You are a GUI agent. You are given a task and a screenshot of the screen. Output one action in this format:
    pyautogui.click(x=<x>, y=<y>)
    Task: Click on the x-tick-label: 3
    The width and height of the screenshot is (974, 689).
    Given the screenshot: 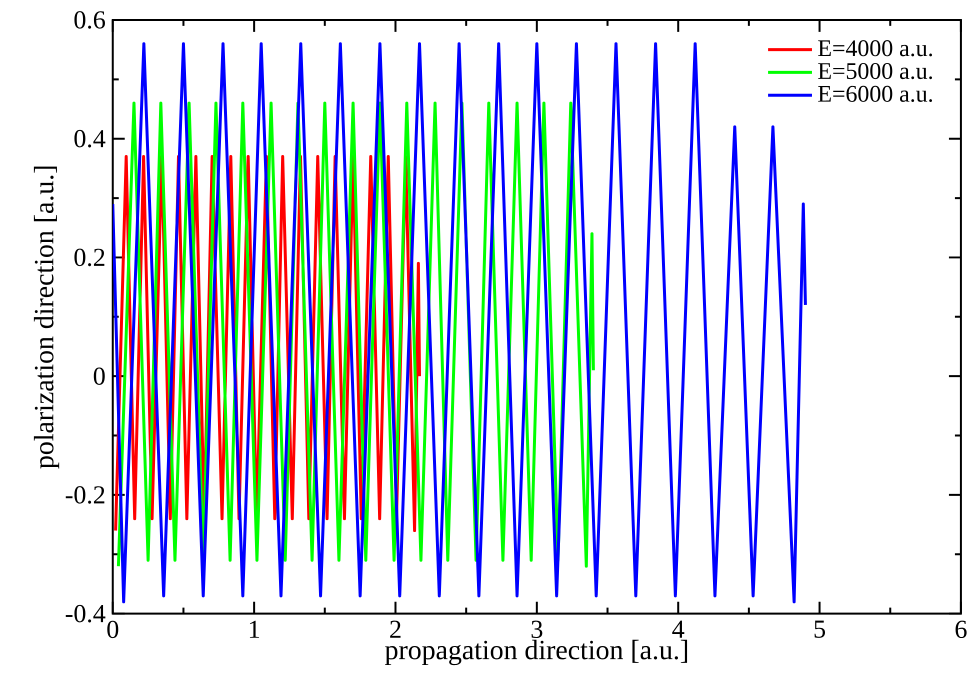 What is the action you would take?
    pyautogui.click(x=537, y=629)
    